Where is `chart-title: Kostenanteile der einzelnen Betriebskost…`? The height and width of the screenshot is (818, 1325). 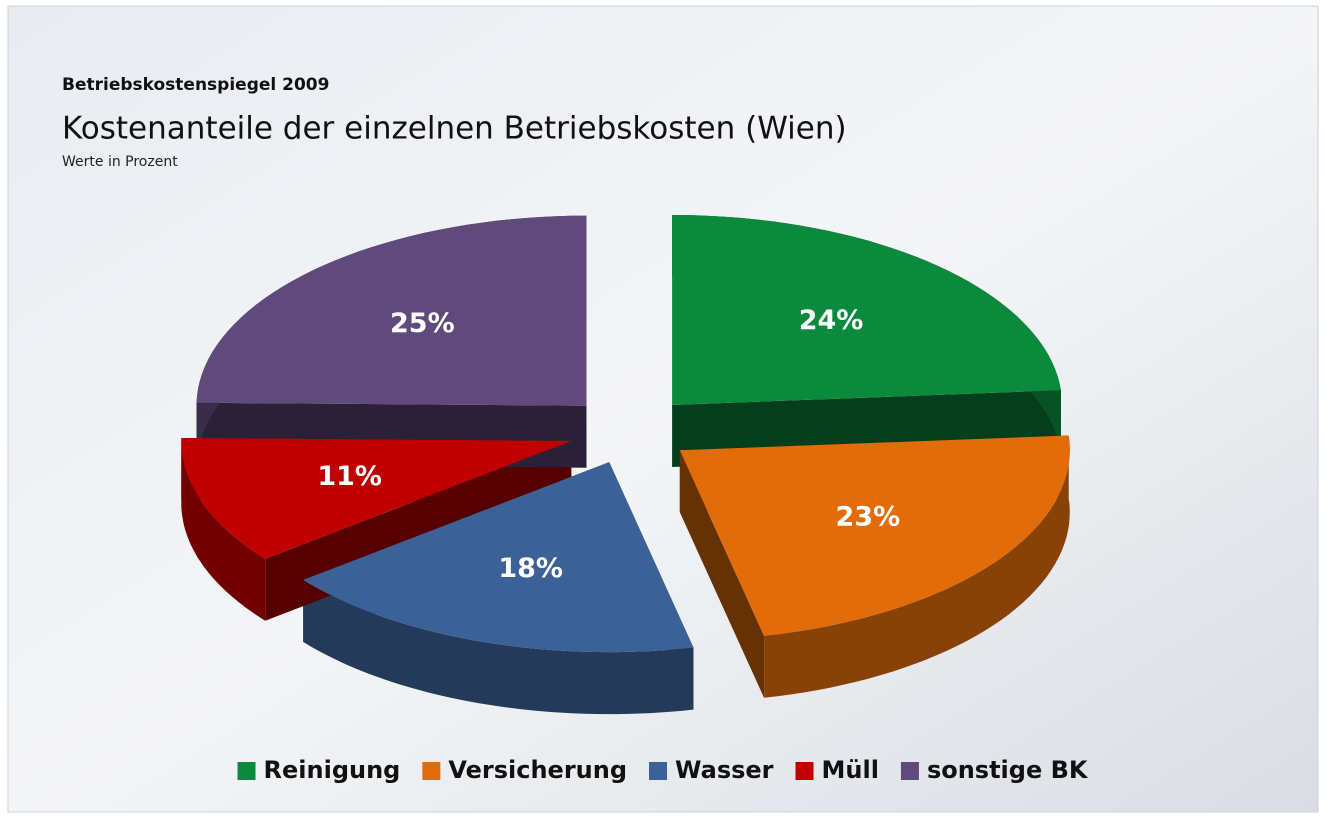
chart-title: Kostenanteile der einzelnen Betriebskost… is located at coordinates (454, 129).